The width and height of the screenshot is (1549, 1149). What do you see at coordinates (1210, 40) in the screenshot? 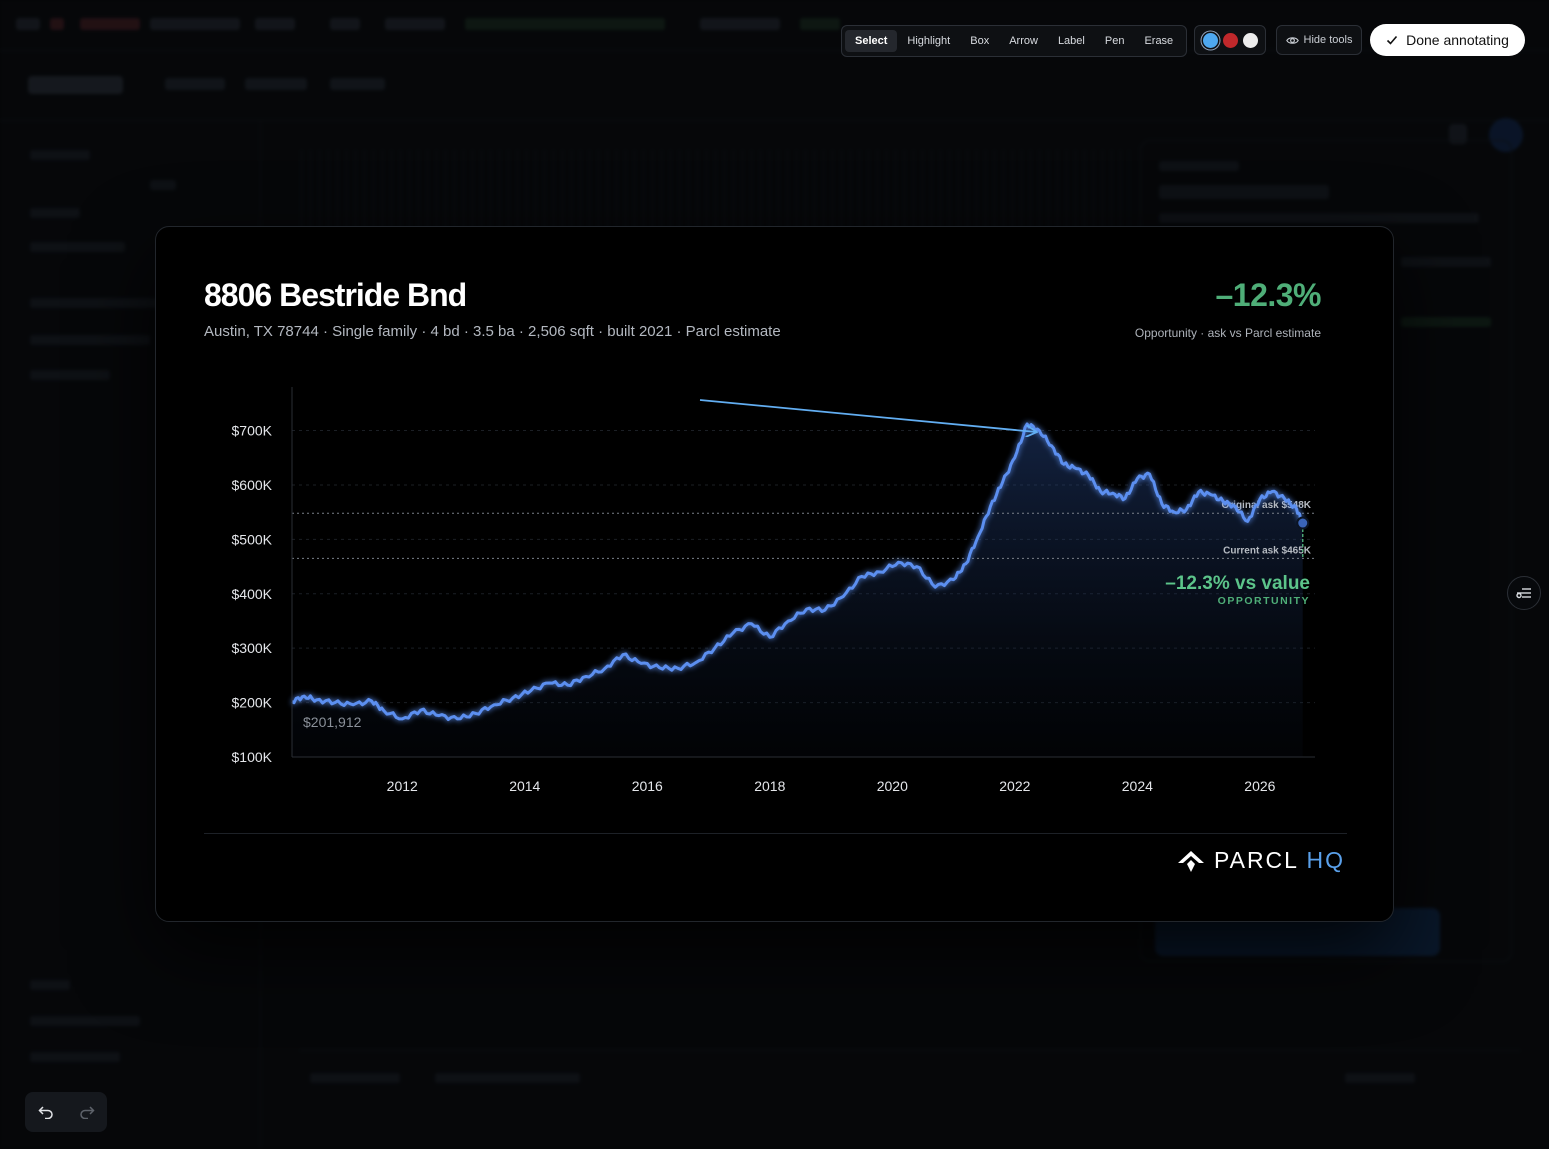
I see `color-swatch-blue` at bounding box center [1210, 40].